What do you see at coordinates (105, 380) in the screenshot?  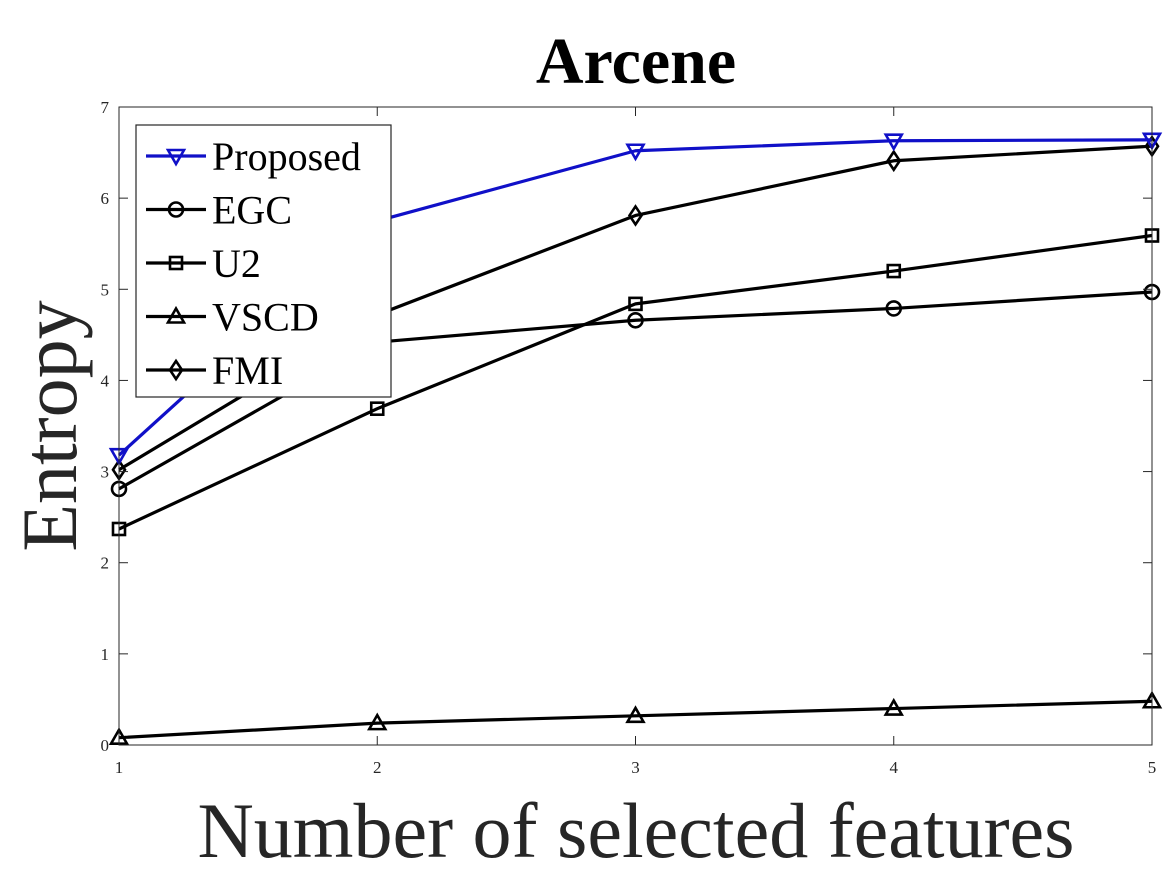 I see `y-tick-label: 4` at bounding box center [105, 380].